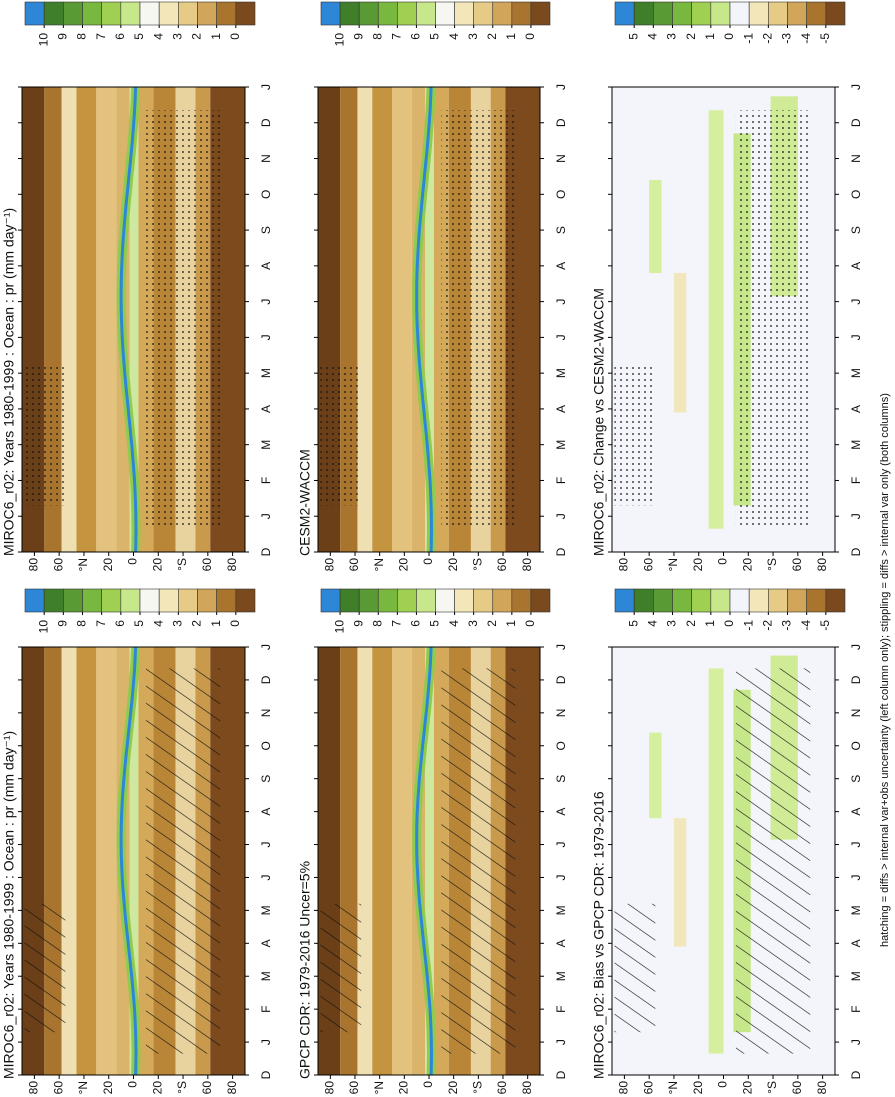  What do you see at coordinates (716, 861) in the screenshot?
I see `field-patch` at bounding box center [716, 861].